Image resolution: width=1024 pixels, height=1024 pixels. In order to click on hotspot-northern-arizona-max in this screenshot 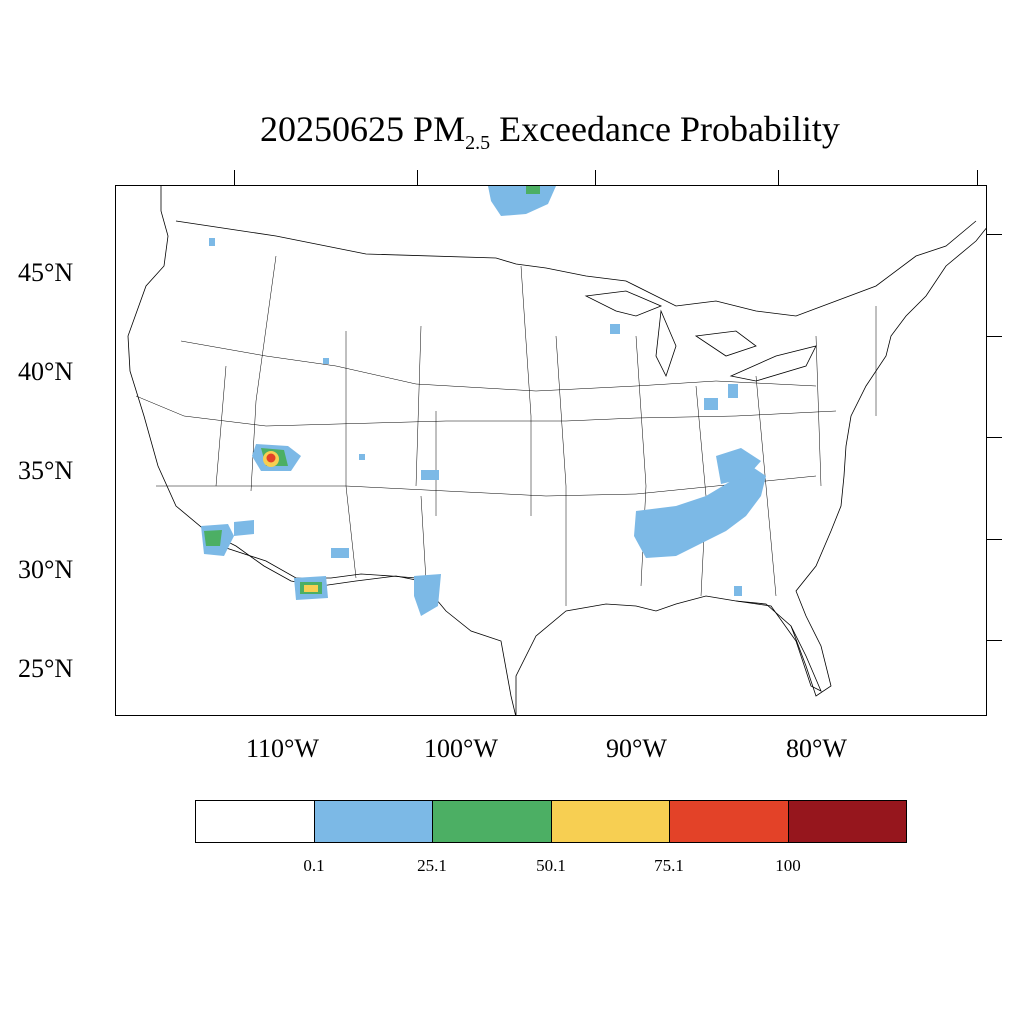, I will do `click(271, 458)`.